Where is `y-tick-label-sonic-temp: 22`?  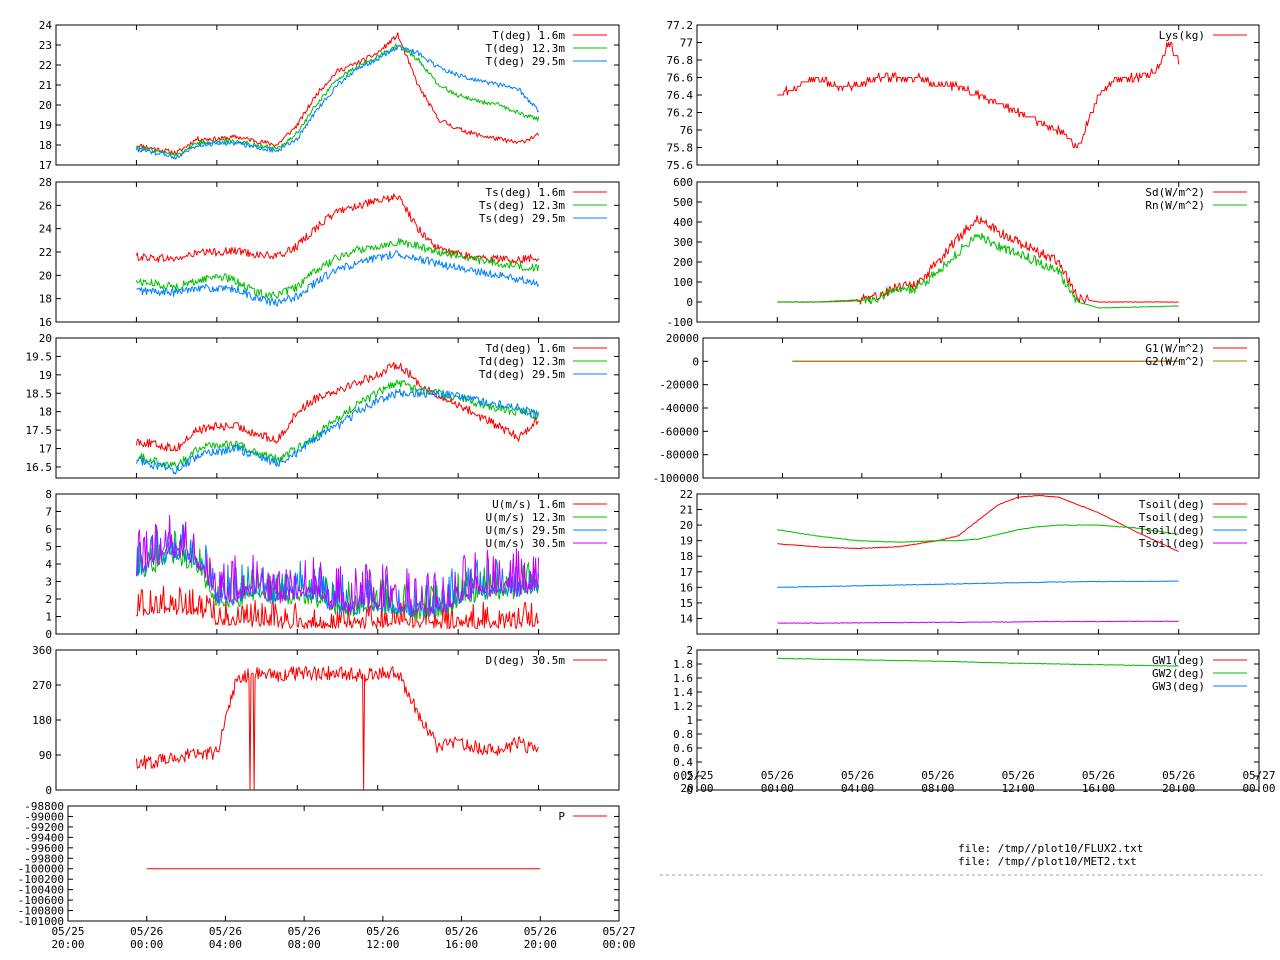
y-tick-label-sonic-temp: 22 is located at coordinates (45, 252).